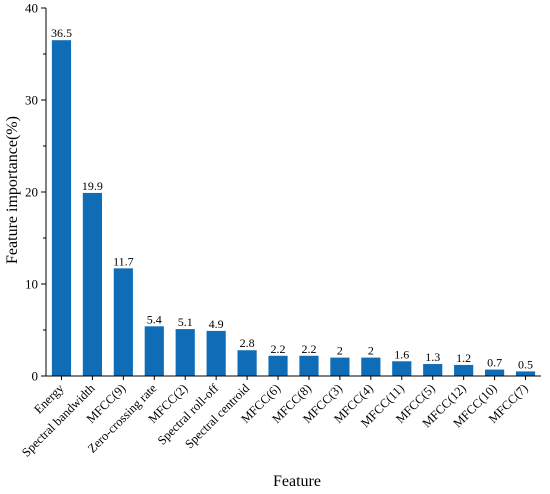  What do you see at coordinates (31, 284) in the screenshot?
I see `y-tick-label: 10` at bounding box center [31, 284].